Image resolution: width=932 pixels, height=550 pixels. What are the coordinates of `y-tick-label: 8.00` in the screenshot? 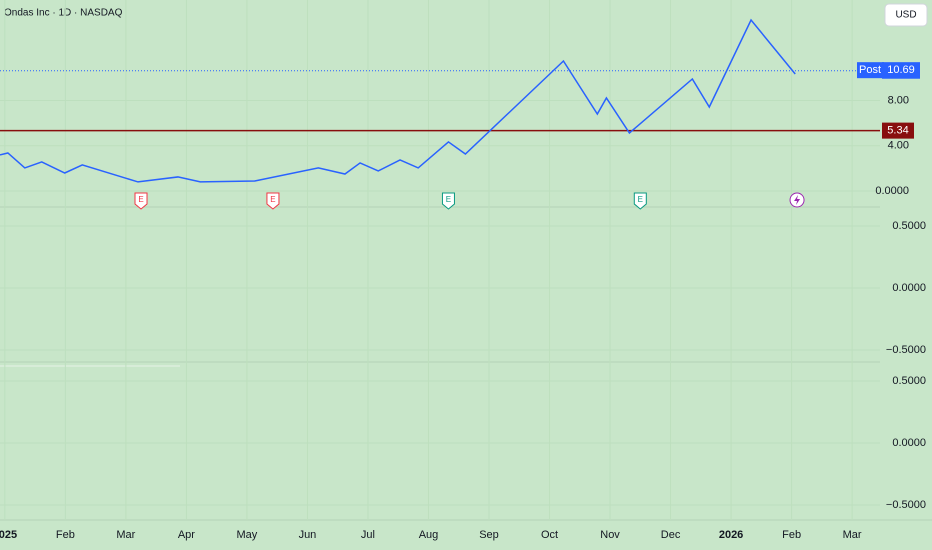 It's located at (898, 100).